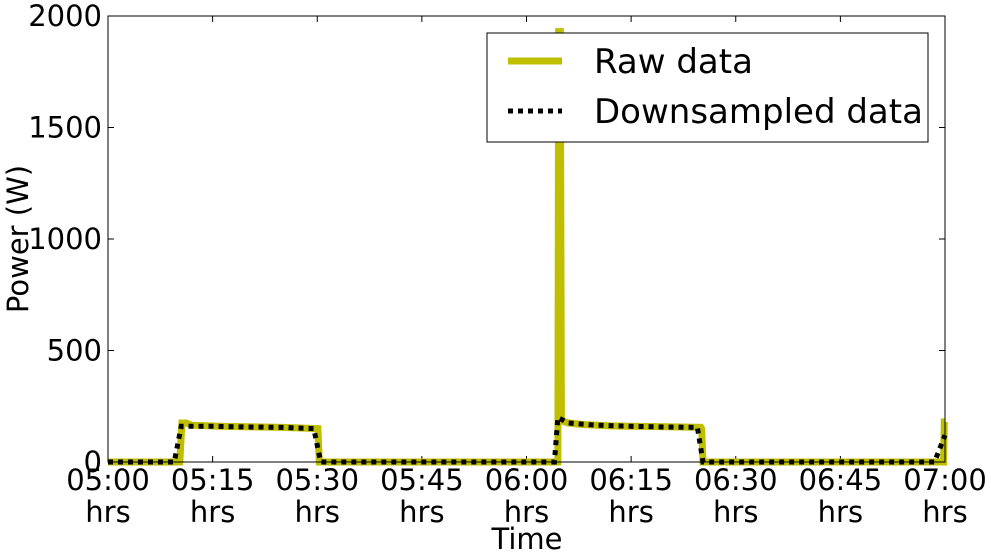 This screenshot has height=556, width=991. I want to click on x-tick-label: 07:00, so click(945, 480).